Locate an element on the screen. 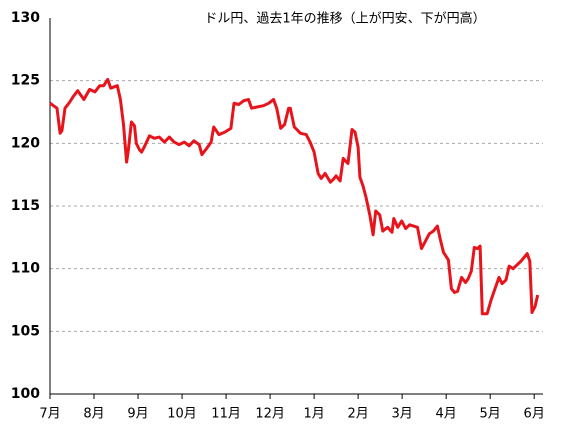 This screenshot has height=436, width=567. x-tick-label: 9月 is located at coordinates (137, 414).